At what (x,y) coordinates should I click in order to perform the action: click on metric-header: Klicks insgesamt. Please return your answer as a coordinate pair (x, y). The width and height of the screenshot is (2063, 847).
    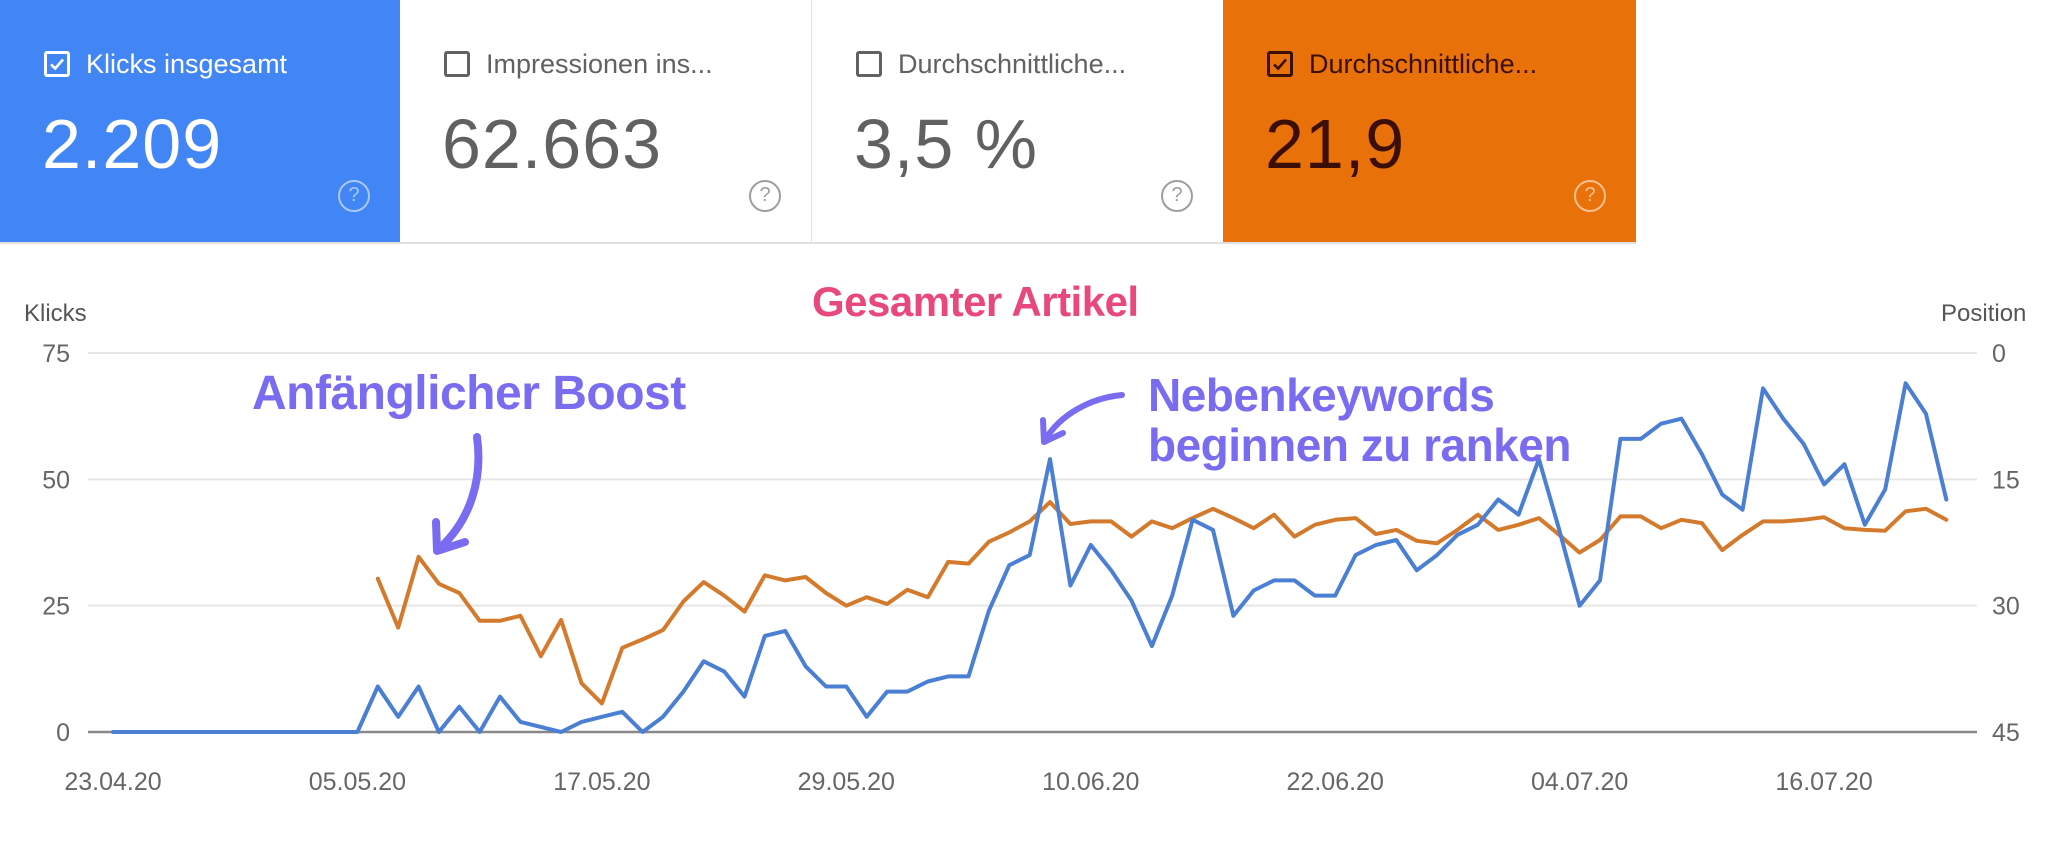
    Looking at the image, I should click on (165, 64).